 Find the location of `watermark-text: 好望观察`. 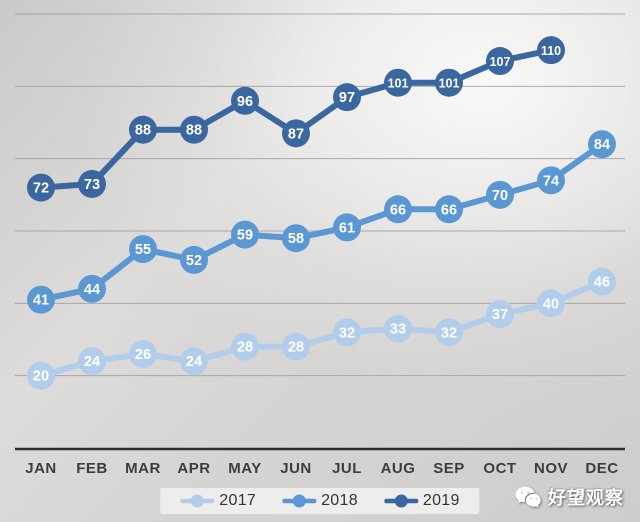

watermark-text: 好望观察 is located at coordinates (586, 498).